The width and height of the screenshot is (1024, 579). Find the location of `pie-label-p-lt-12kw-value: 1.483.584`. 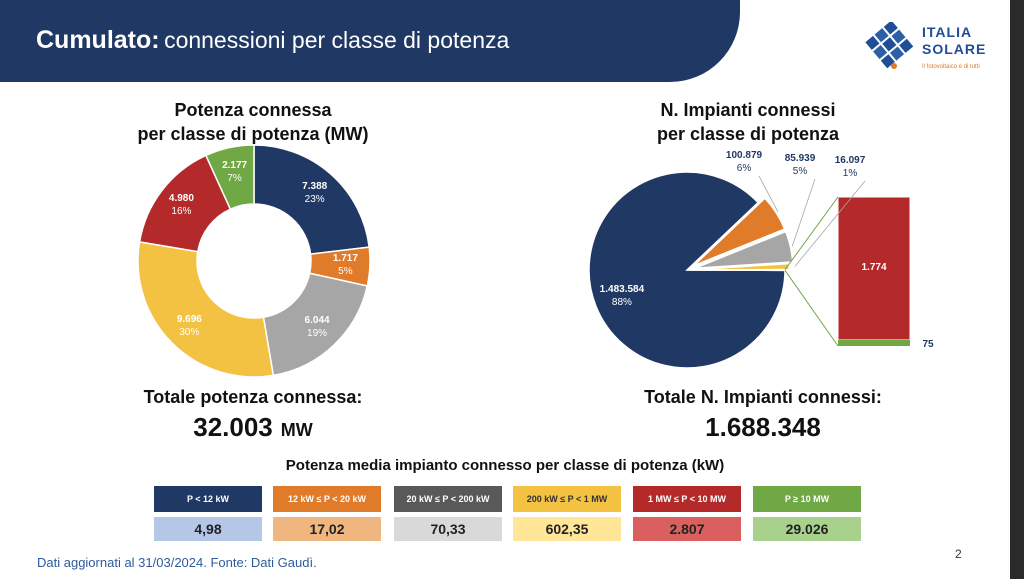

pie-label-p-lt-12kw-value: 1.483.584 is located at coordinates (622, 289).